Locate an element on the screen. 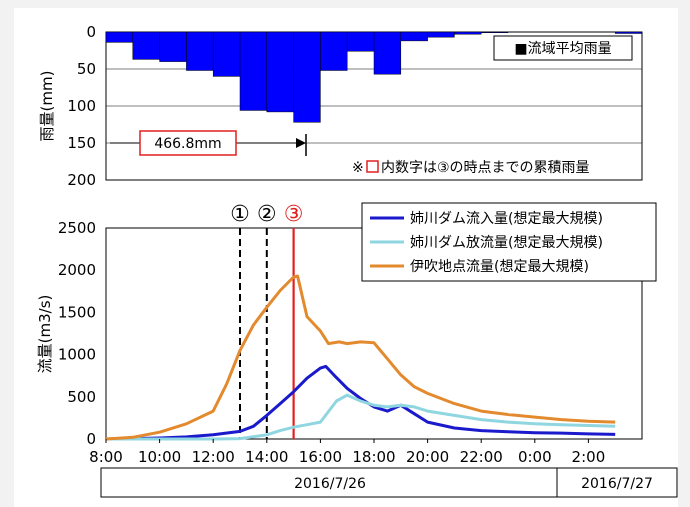  x-tick-label: 14:00 is located at coordinates (266, 457).